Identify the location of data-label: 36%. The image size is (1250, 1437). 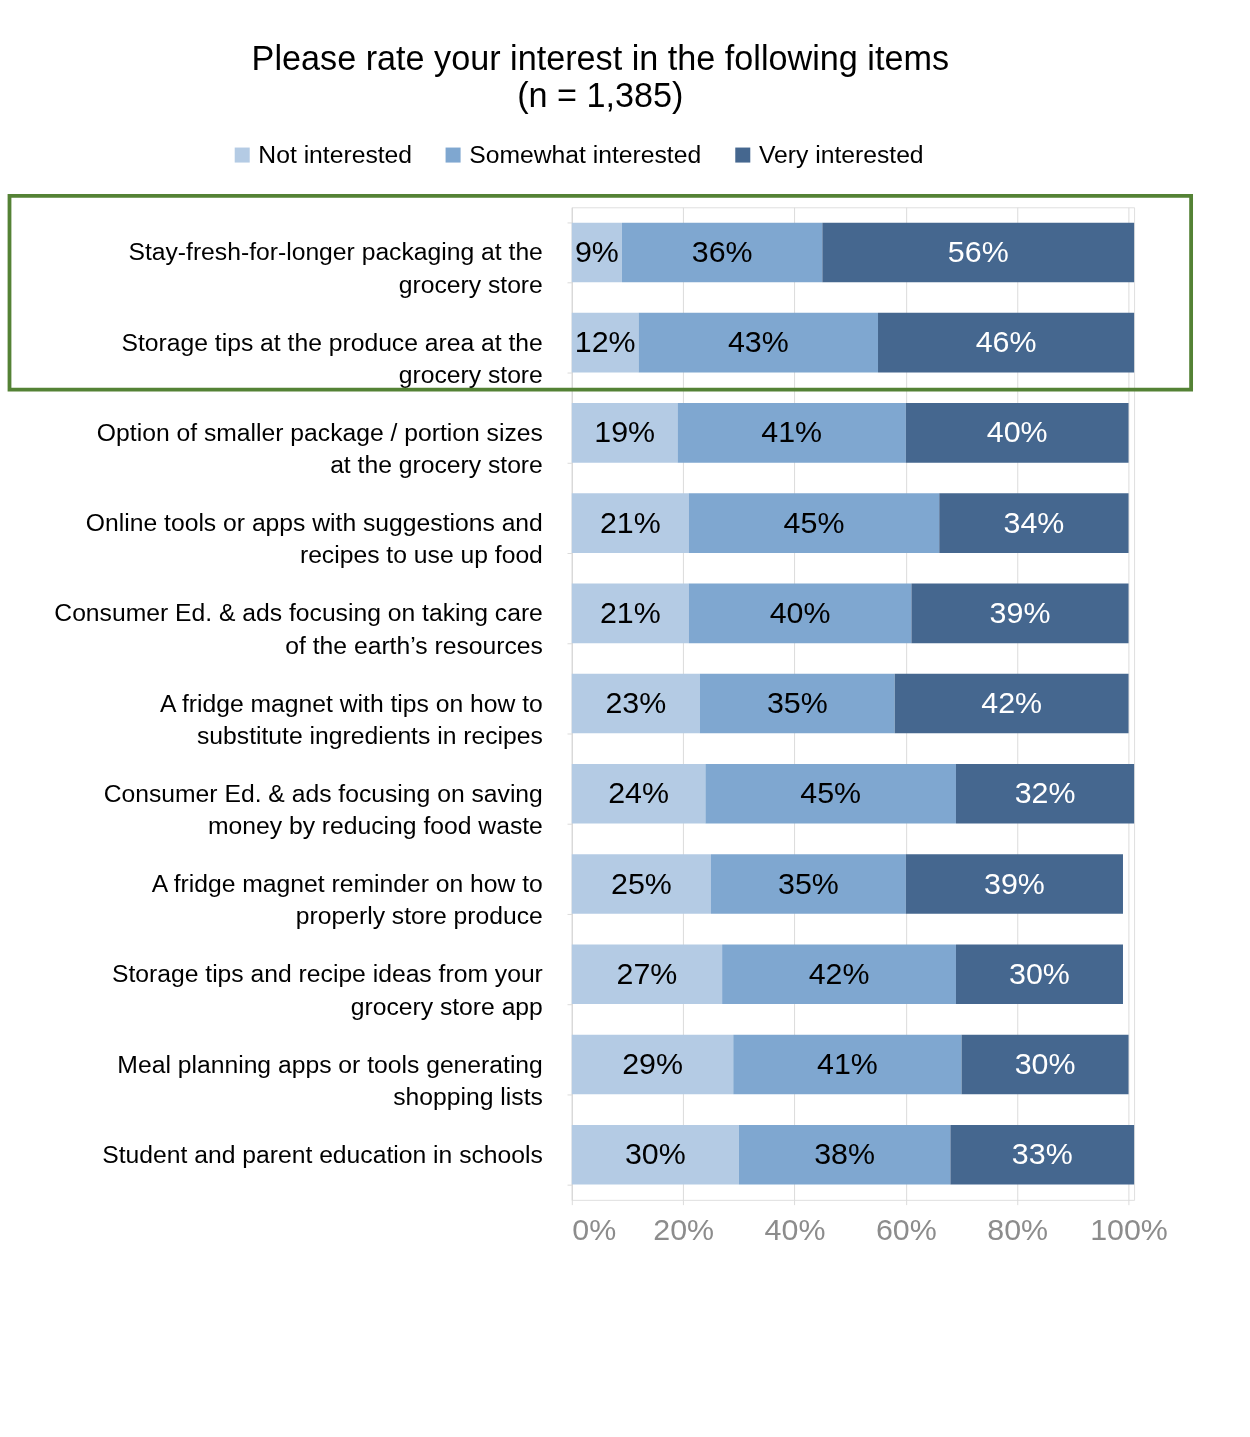
(722, 250).